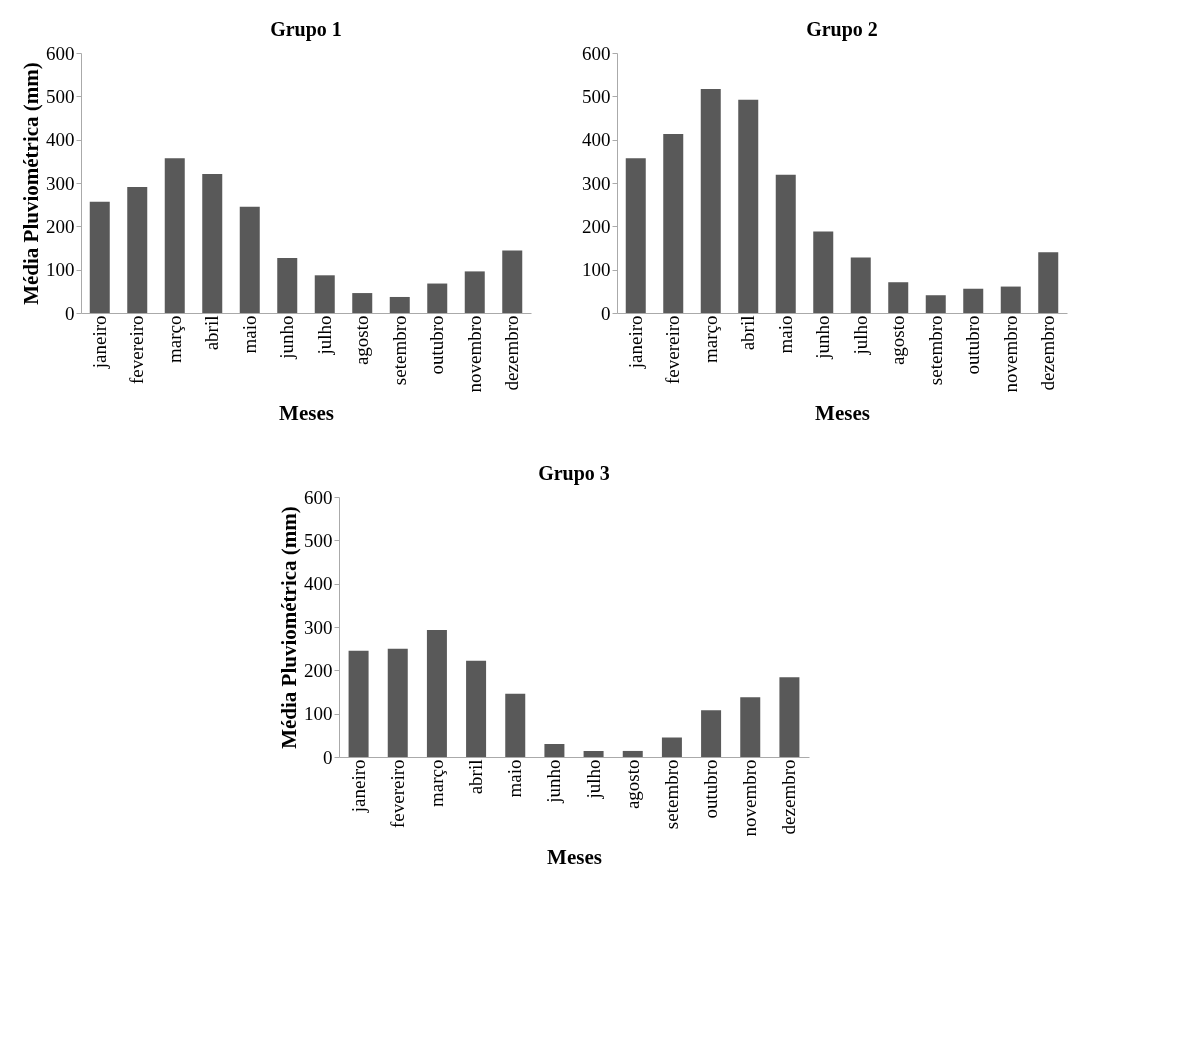  I want to click on chart-title: Grupo 1, so click(306, 29).